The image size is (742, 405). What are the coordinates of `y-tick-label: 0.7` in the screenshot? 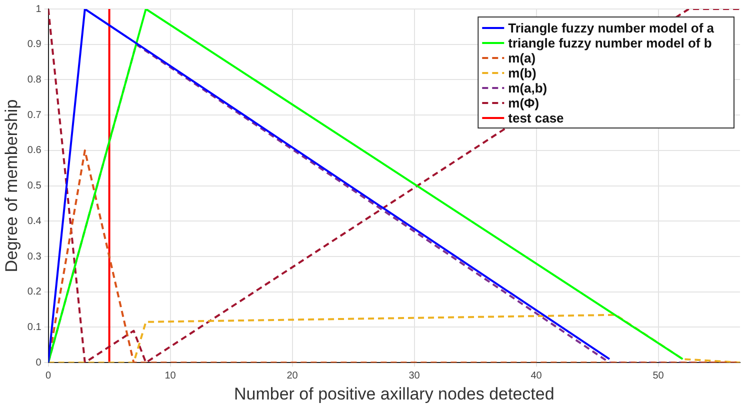 It's located at (34, 115).